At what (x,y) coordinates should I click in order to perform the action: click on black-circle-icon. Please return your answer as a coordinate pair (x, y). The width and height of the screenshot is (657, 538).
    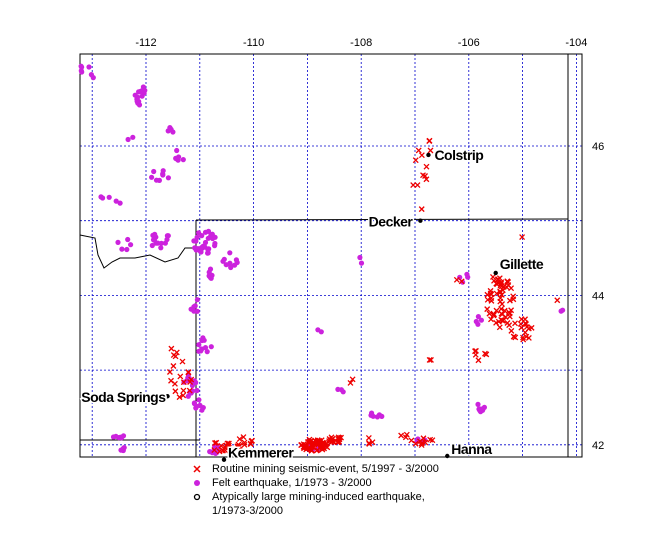
    Looking at the image, I should click on (197, 497).